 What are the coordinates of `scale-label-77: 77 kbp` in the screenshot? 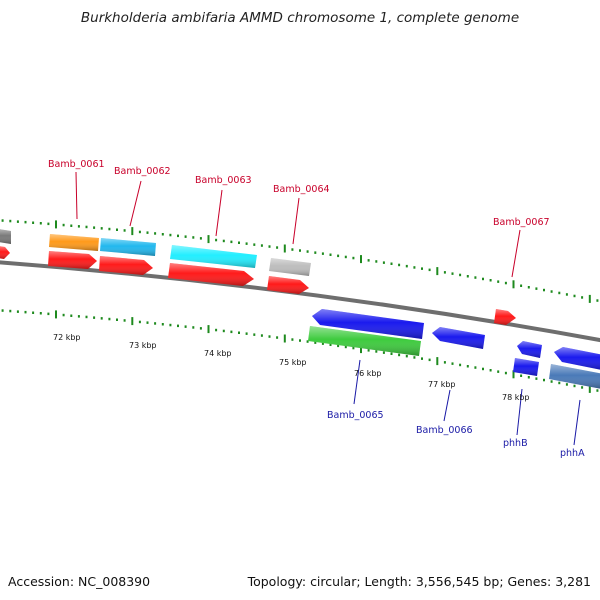 It's located at (442, 384).